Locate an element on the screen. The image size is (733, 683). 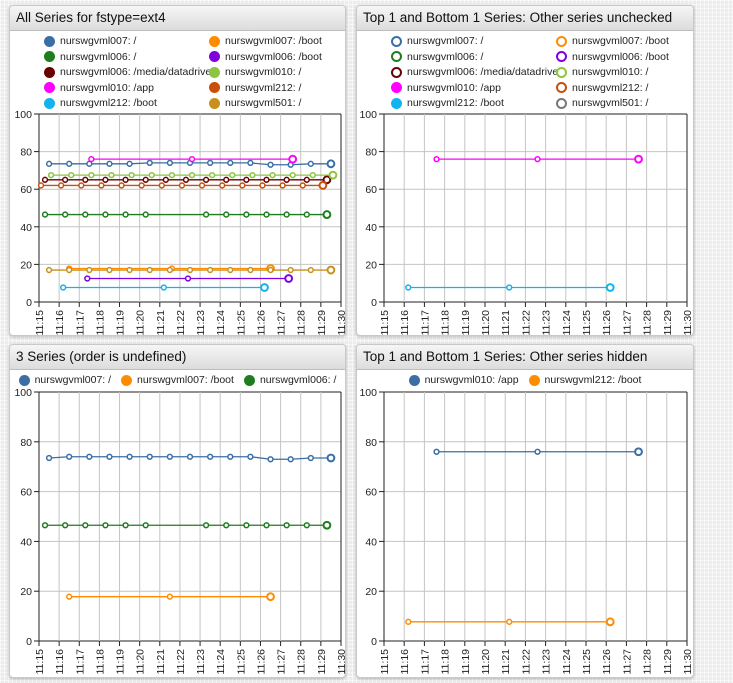
x-tick-label: 11:18 is located at coordinates (446, 662).